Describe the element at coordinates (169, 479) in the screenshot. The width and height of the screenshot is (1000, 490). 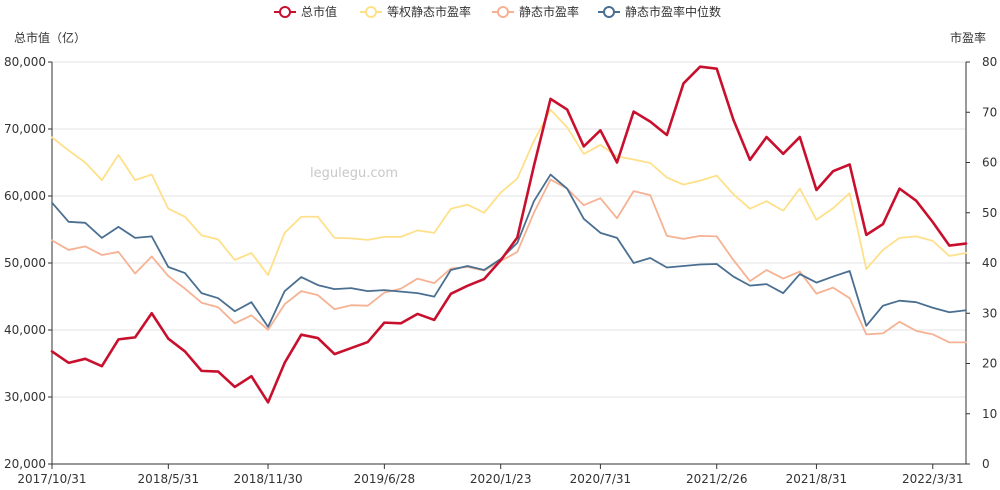
I see `x-tick-label: 2018/5/31` at that location.